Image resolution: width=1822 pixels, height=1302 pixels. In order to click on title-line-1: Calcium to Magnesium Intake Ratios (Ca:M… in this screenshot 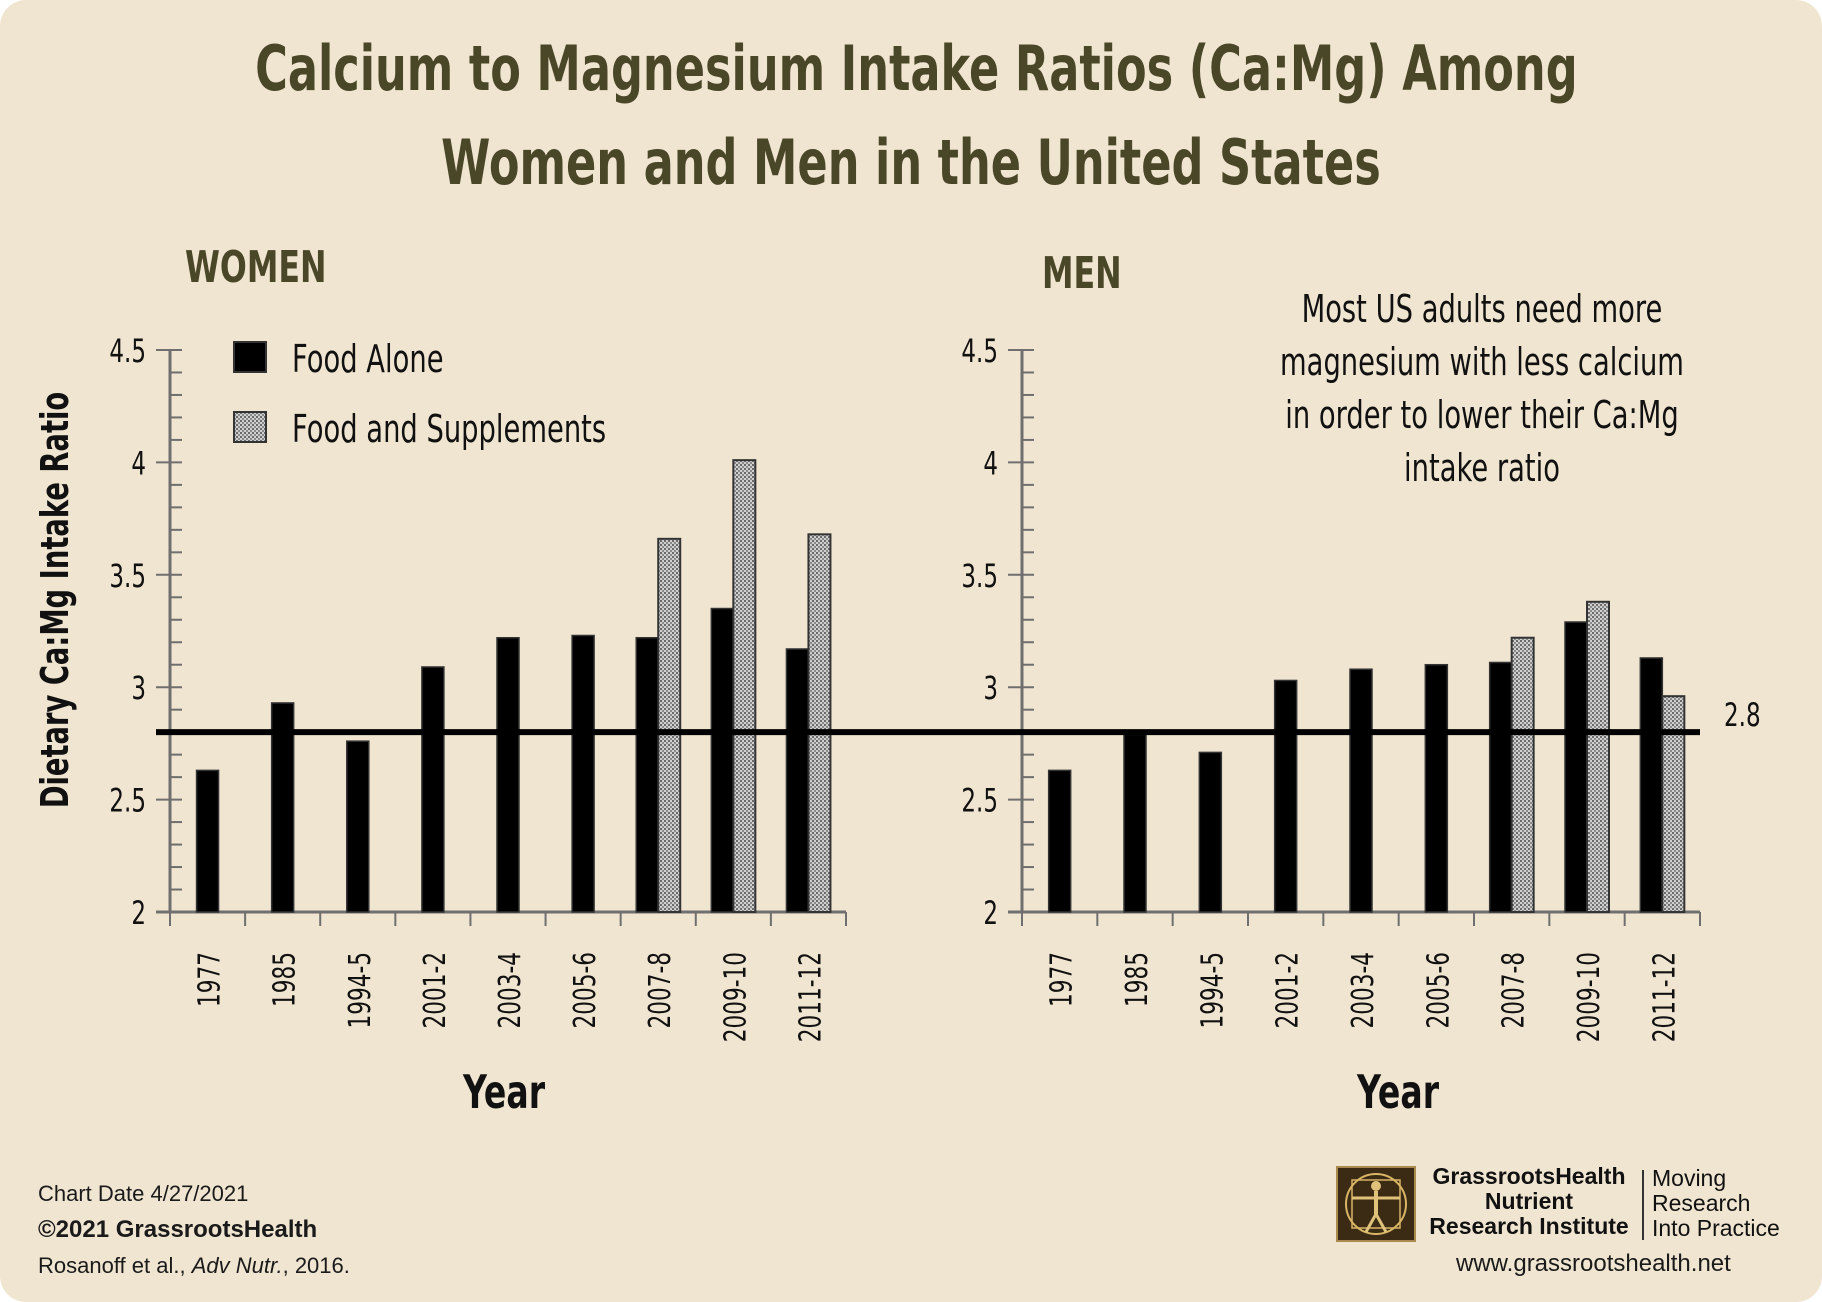, I will do `click(916, 68)`.